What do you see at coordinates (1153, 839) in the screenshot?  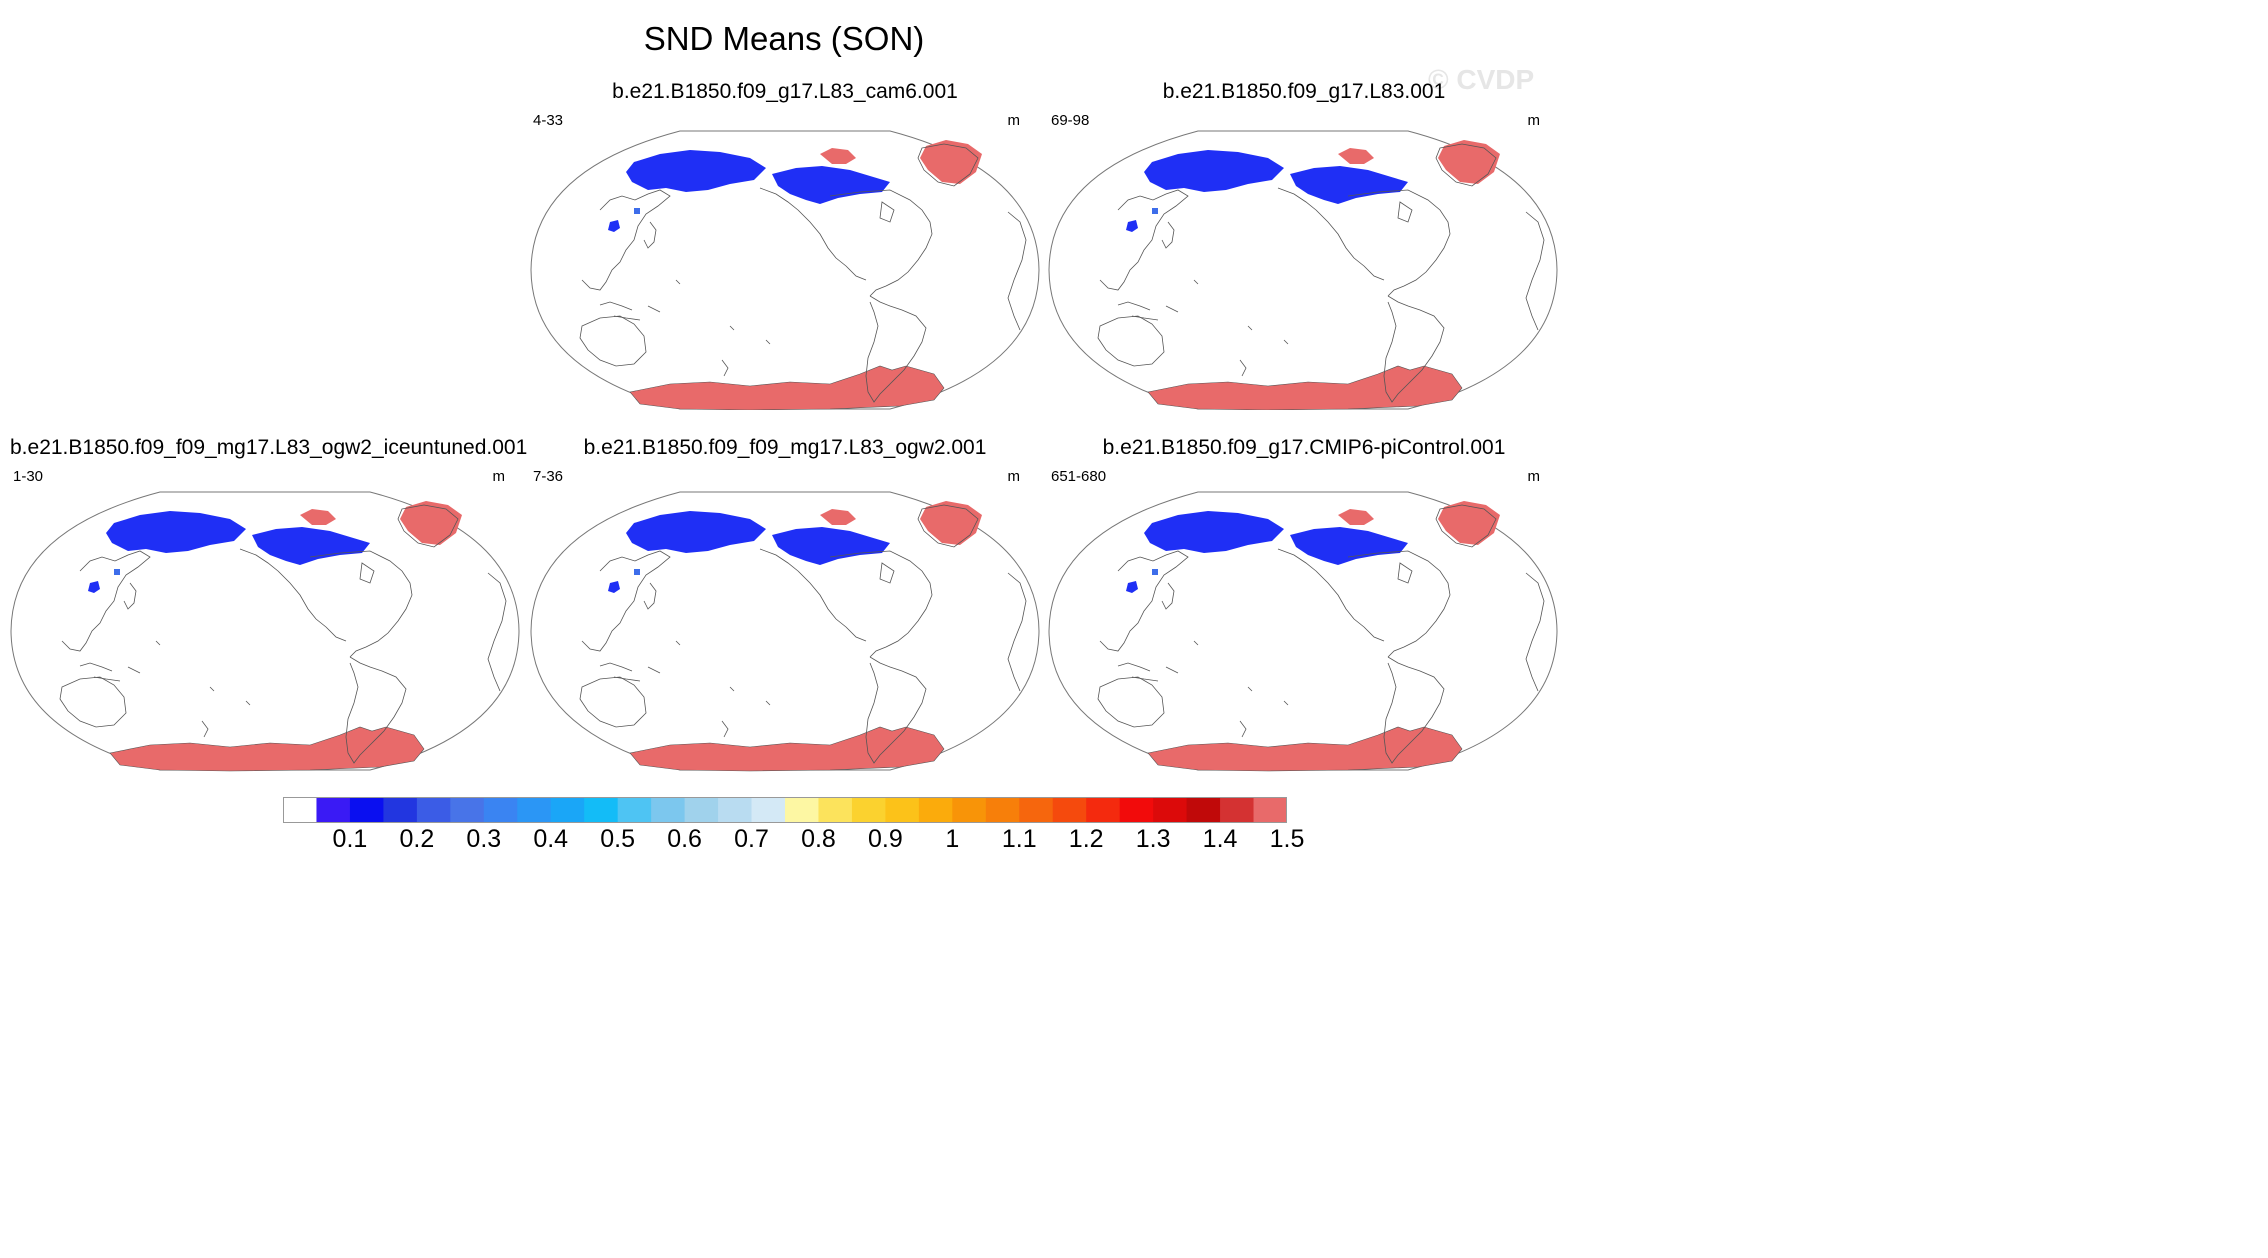 I see `colorbar-tick-label: 1.3` at bounding box center [1153, 839].